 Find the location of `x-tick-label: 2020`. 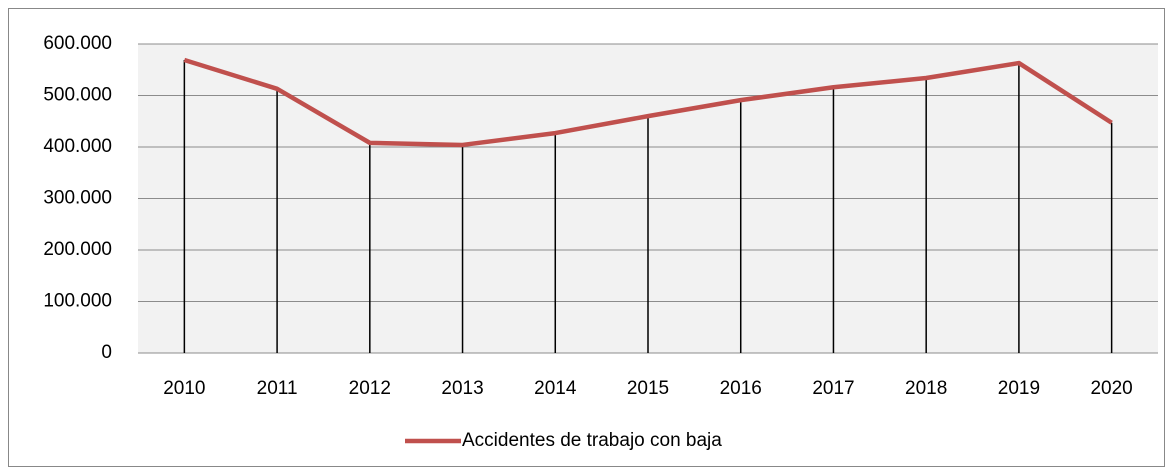

x-tick-label: 2020 is located at coordinates (1111, 388).